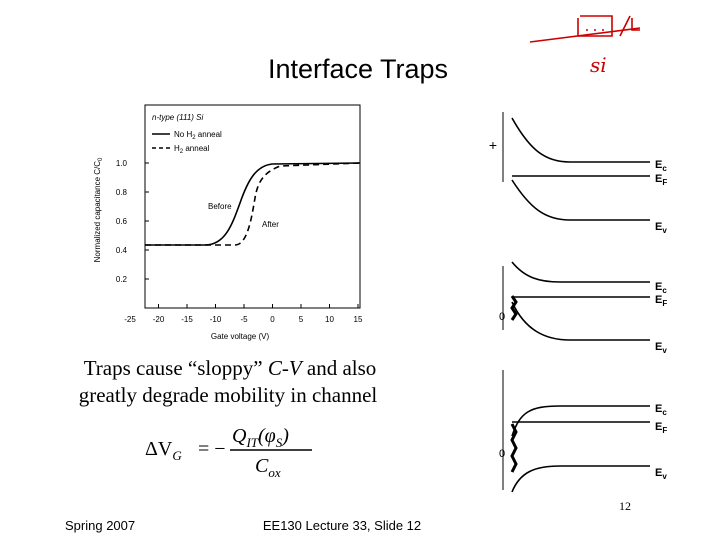  I want to click on annotation: After, so click(270, 224).